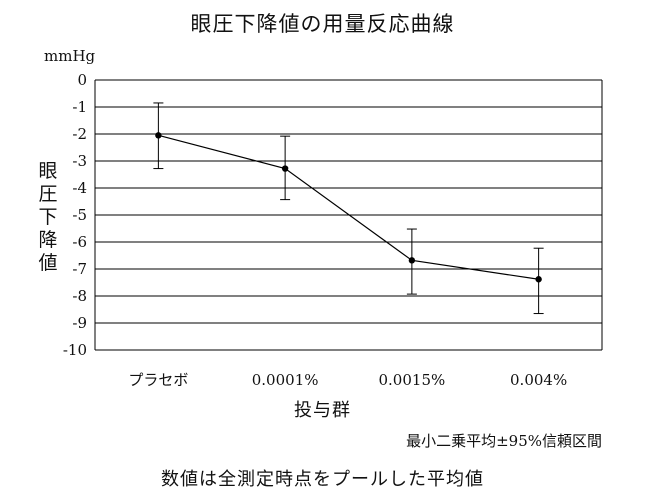  Describe the element at coordinates (79, 296) in the screenshot. I see `y-tick-label: -8` at that location.